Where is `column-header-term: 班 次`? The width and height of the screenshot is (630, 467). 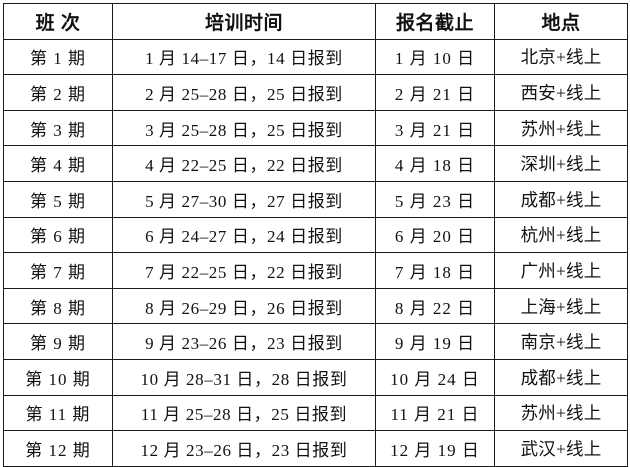 column-header-term: 班 次 is located at coordinates (58, 21).